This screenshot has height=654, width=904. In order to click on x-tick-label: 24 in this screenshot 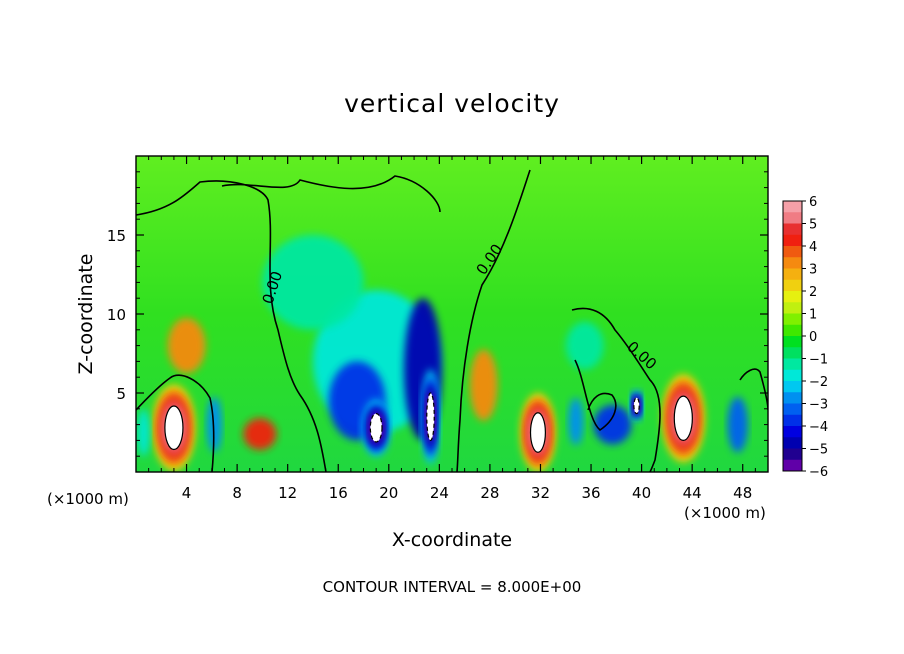, I will do `click(439, 493)`.